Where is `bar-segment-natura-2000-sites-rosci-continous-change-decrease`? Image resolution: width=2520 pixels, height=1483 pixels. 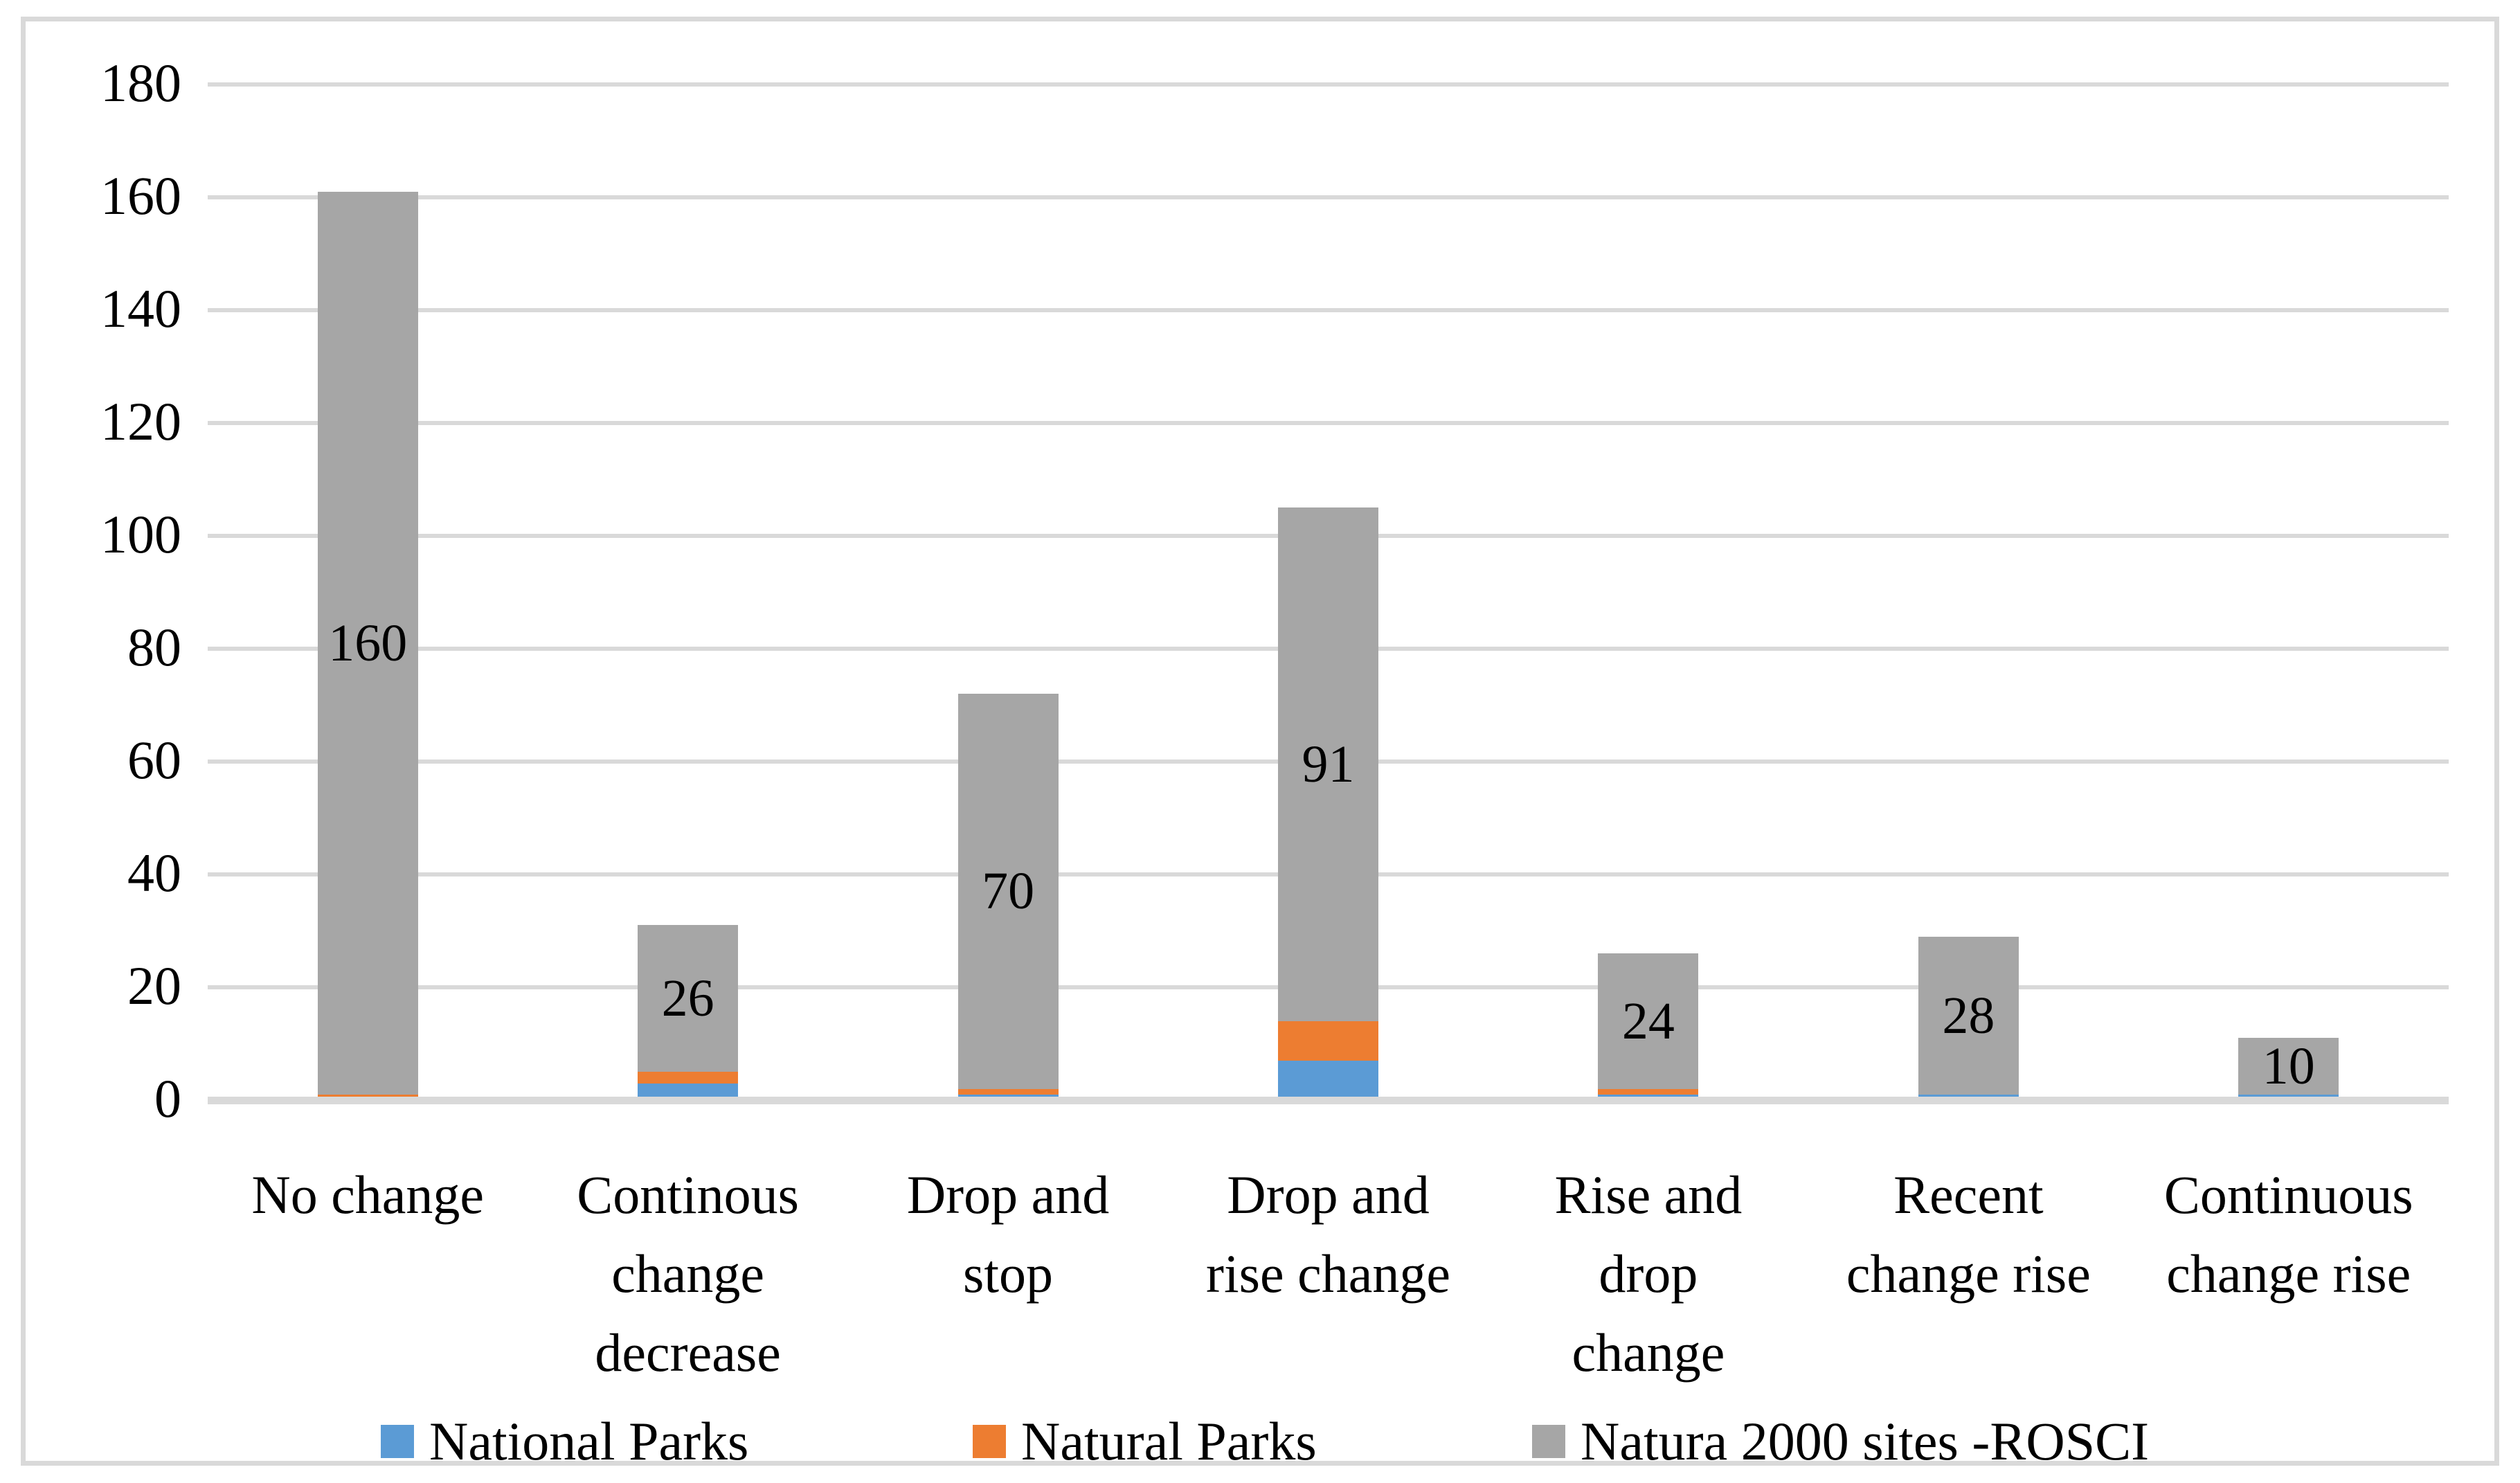
bar-segment-natura-2000-sites-rosci-continous-change-decrease is located at coordinates (688, 998).